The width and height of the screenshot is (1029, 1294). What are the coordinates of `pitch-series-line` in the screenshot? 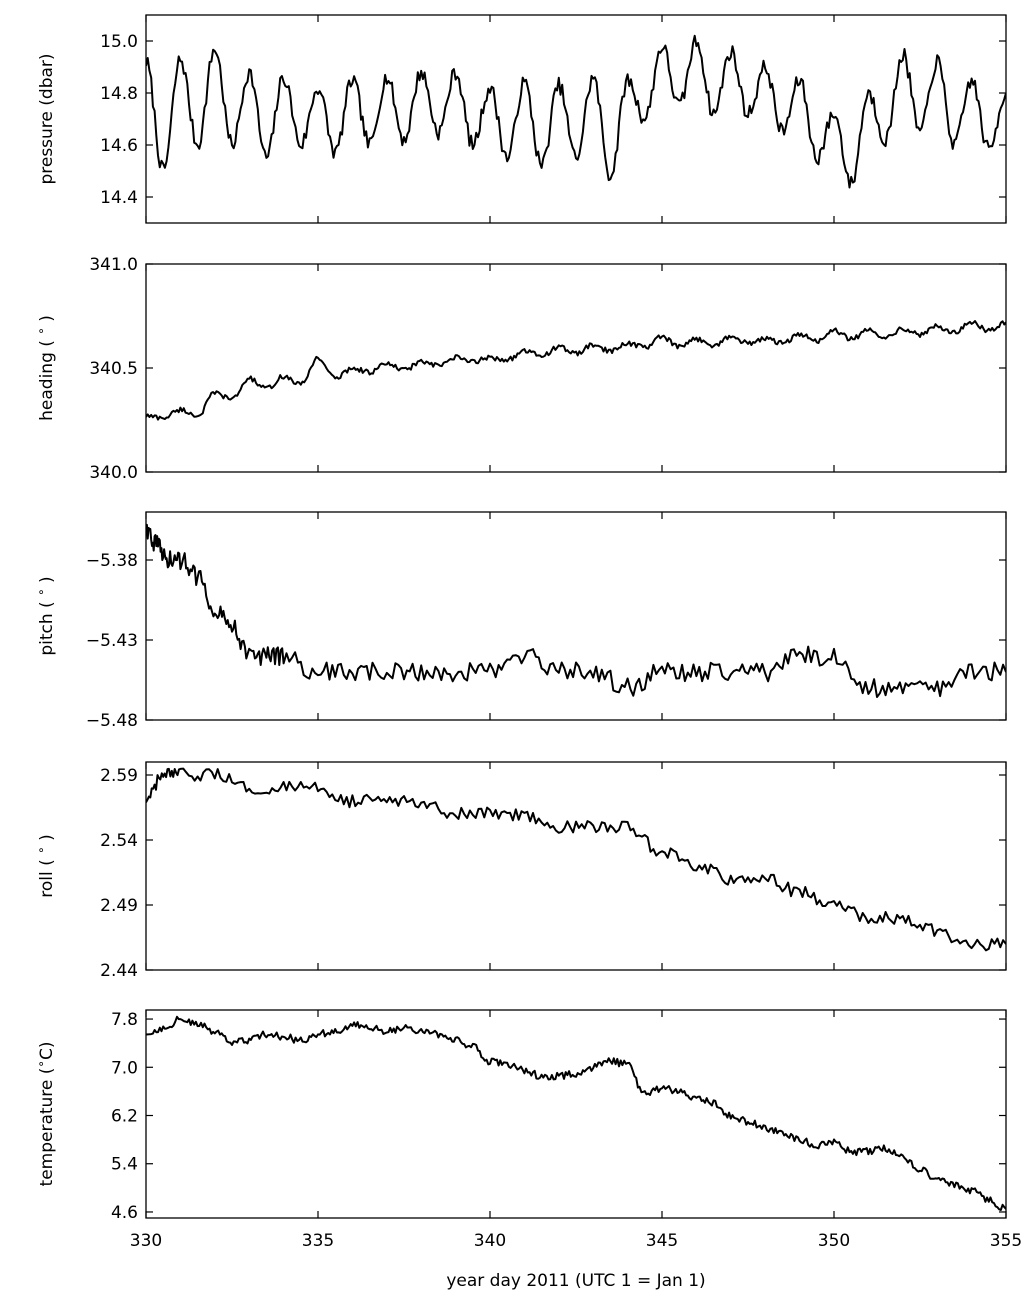 It's located at (576, 610).